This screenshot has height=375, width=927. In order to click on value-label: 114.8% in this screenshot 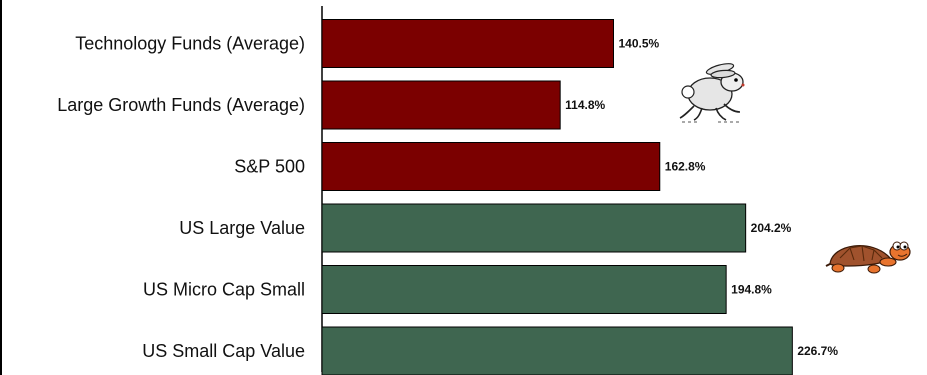, I will do `click(585, 105)`.